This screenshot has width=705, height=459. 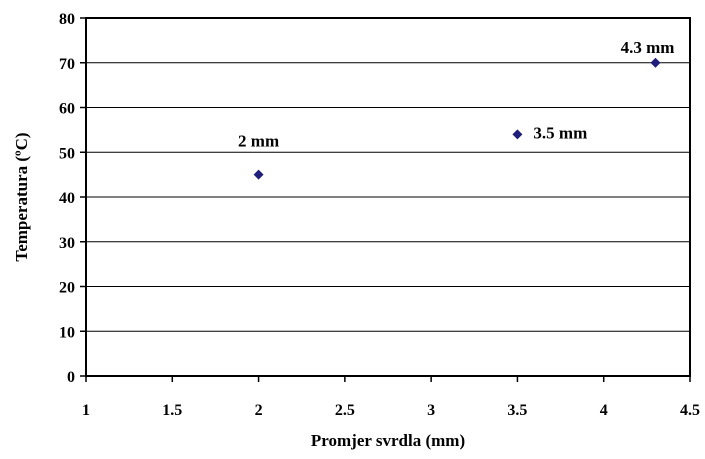 What do you see at coordinates (172, 410) in the screenshot?
I see `x-tick-label: 1.5` at bounding box center [172, 410].